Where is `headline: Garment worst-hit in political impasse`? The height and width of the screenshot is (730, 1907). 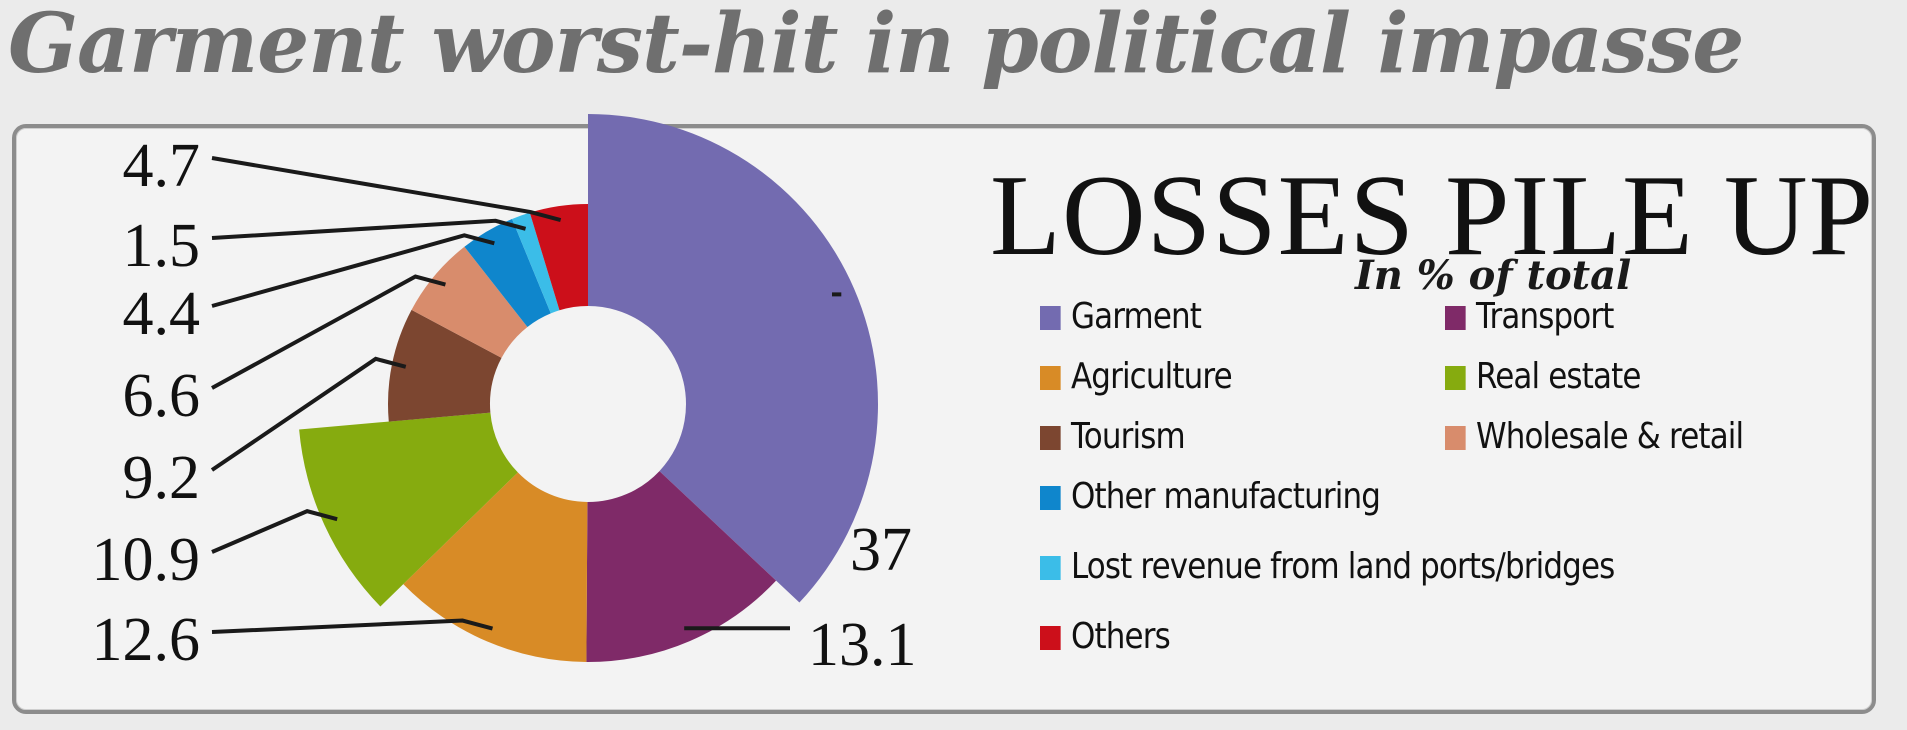 headline: Garment worst-hit in political impasse is located at coordinates (876, 46).